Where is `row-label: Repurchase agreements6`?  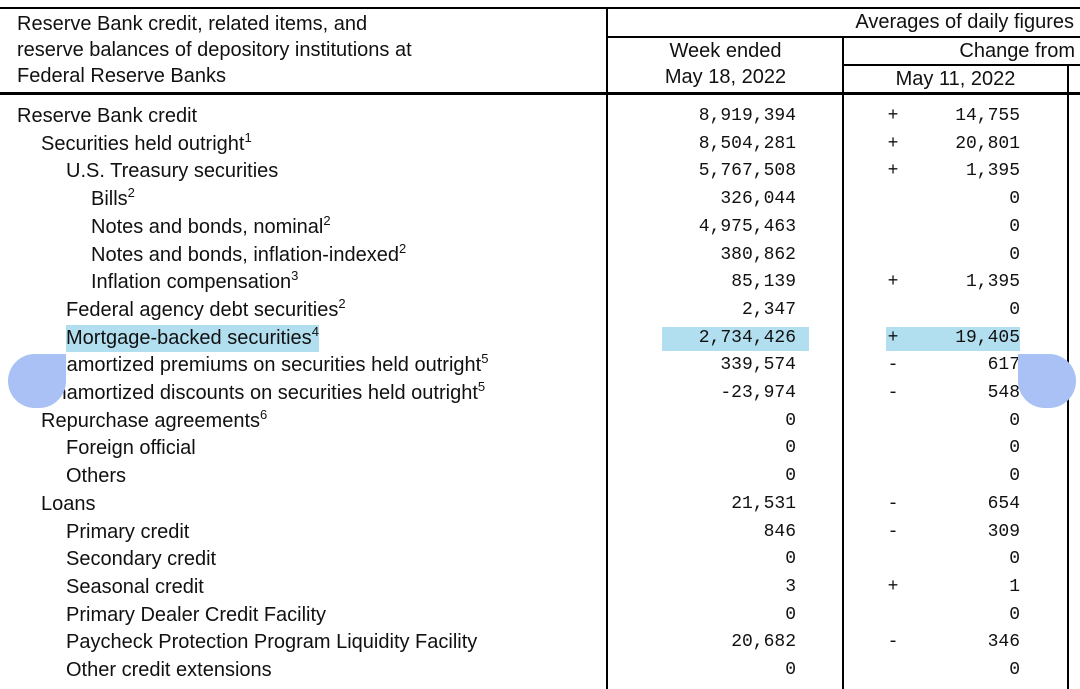 row-label: Repurchase agreements6 is located at coordinates (154, 419).